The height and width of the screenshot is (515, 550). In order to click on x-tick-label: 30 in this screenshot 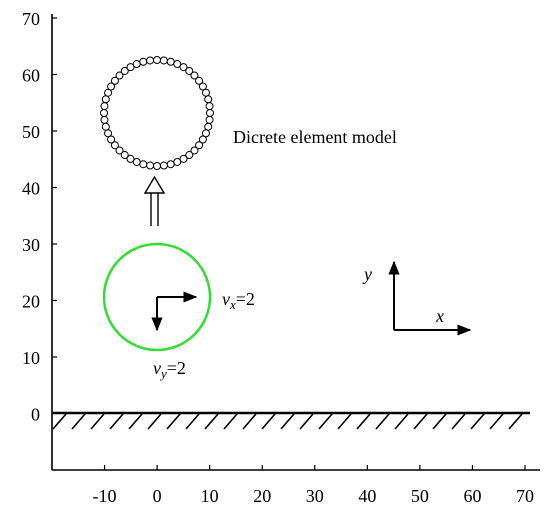, I will do `click(315, 496)`.